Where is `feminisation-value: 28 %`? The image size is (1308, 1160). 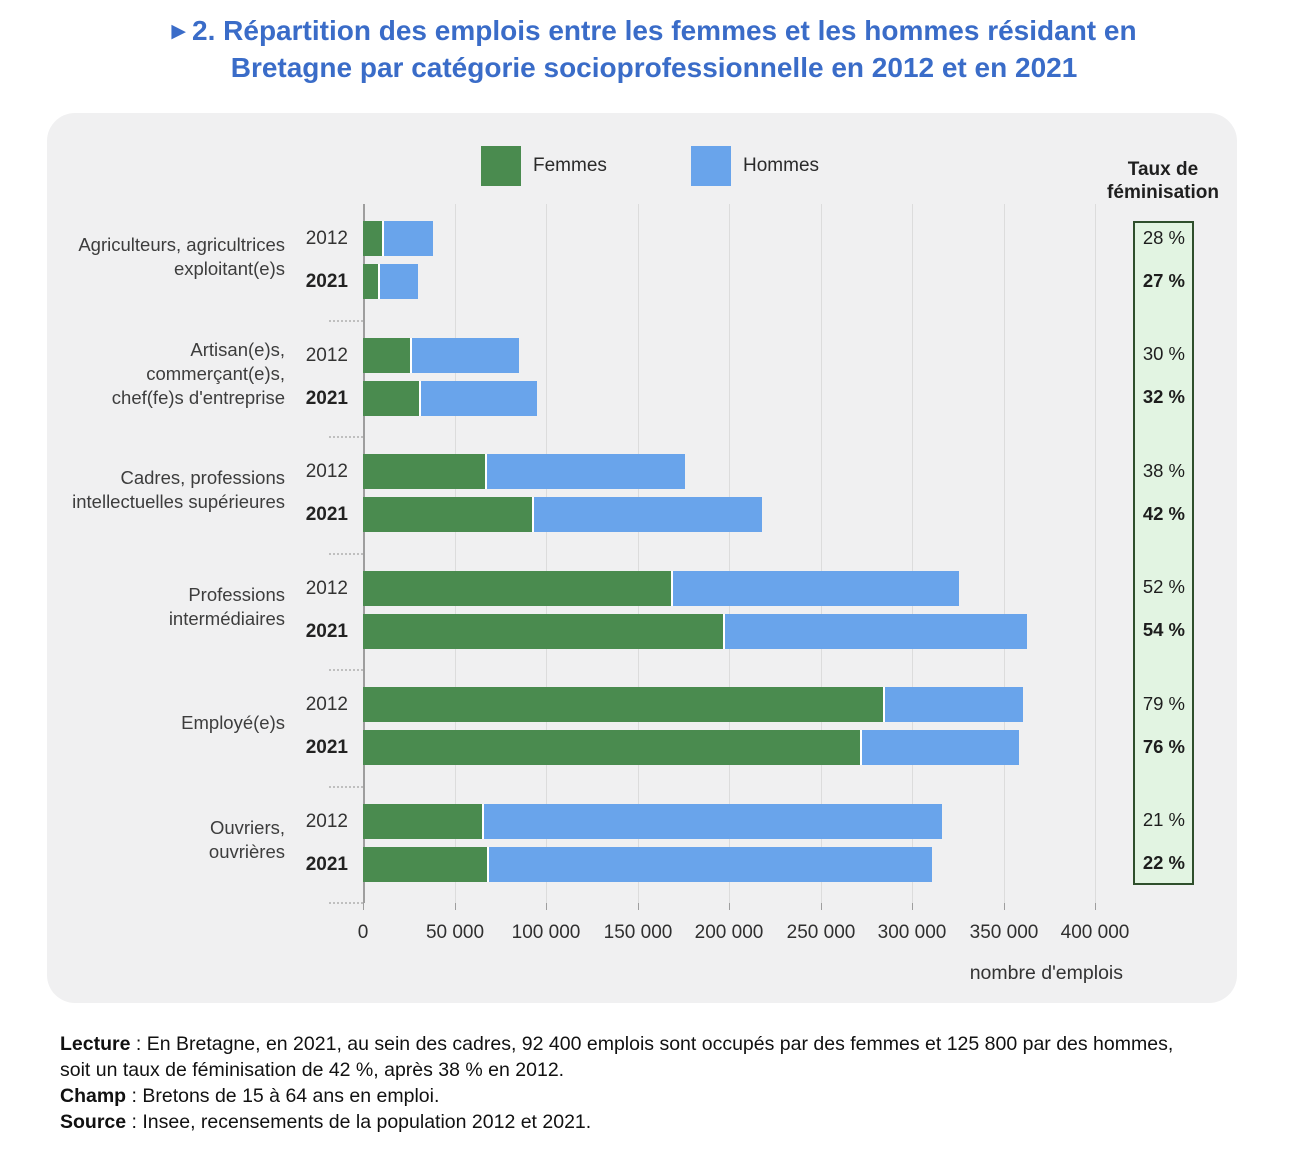 feminisation-value: 28 % is located at coordinates (1163, 237).